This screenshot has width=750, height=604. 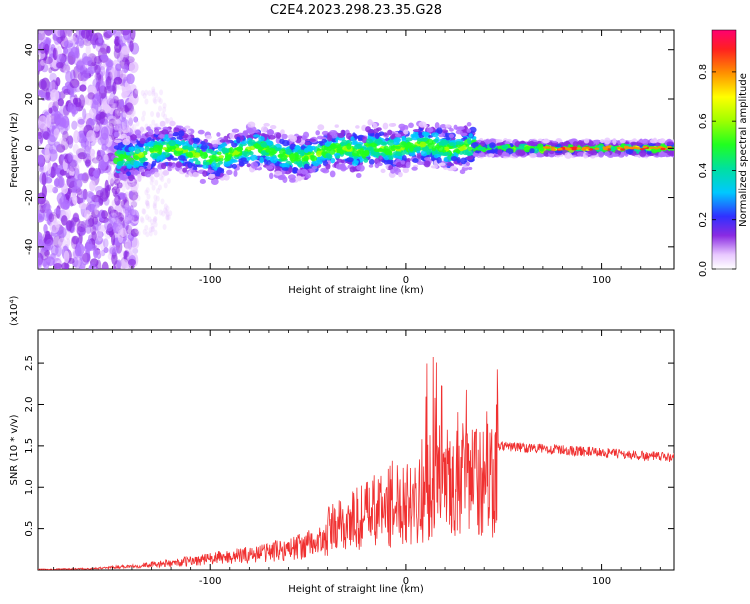 I want to click on snr-ytick-label: 2.5, so click(x=29, y=363).